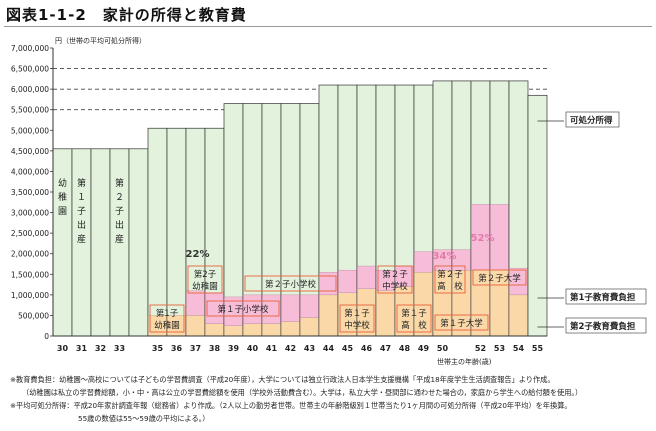 The height and width of the screenshot is (431, 656). What do you see at coordinates (538, 348) in the screenshot?
I see `x-tick-label-55: 55` at bounding box center [538, 348].